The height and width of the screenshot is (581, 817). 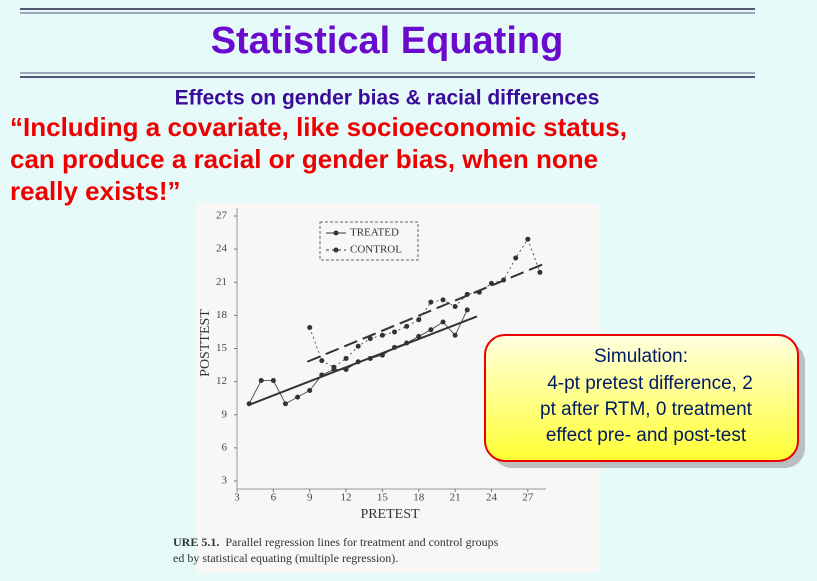 What do you see at coordinates (646, 435) in the screenshot?
I see `callout-line: effect pre- and post-test` at bounding box center [646, 435].